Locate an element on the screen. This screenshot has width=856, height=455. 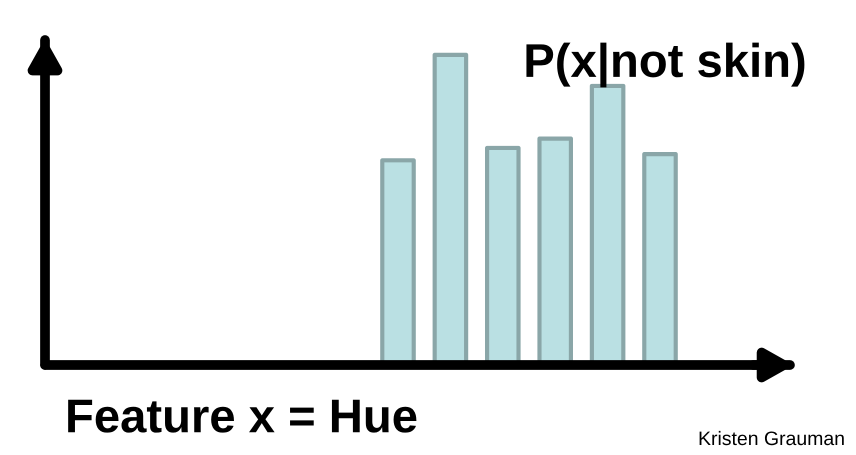
x-axis-title: Feature x = Hue is located at coordinates (242, 416).